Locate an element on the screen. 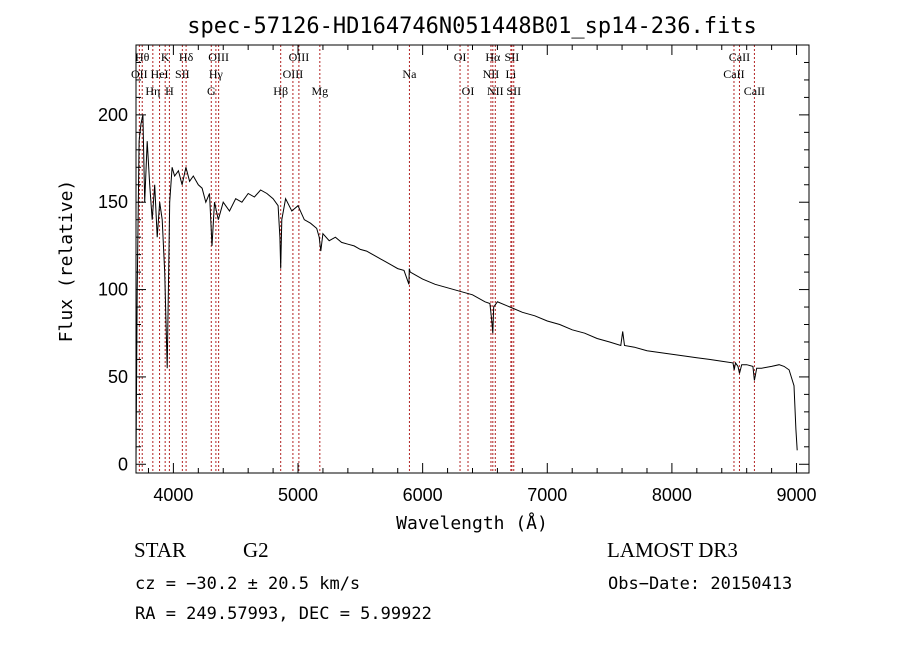 This screenshot has height=649, width=900. x-axis-label: Wavelength (Å) is located at coordinates (472, 523).